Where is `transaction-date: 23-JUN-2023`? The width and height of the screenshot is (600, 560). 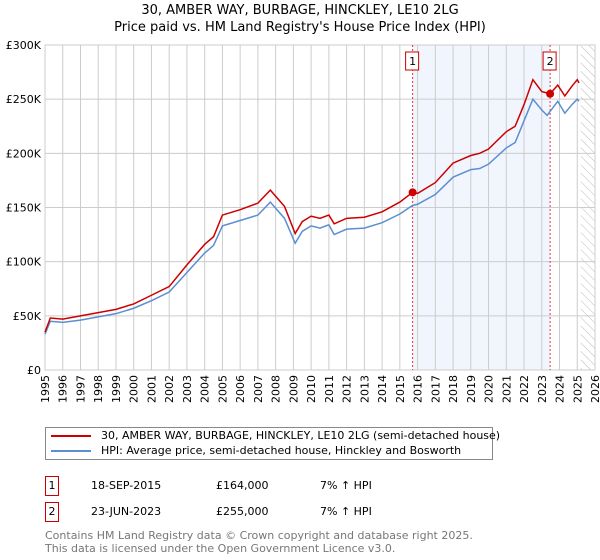 transaction-date: 23-JUN-2023 is located at coordinates (126, 511).